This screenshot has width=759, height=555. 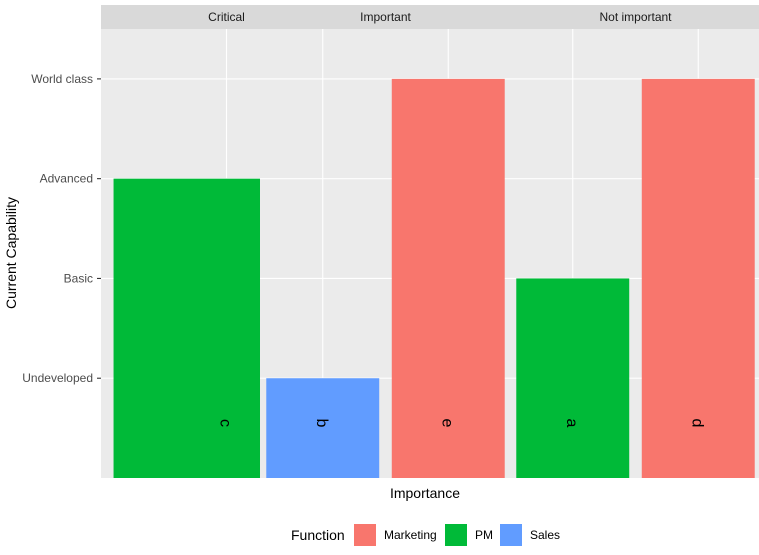 I want to click on bar-label-c: c, so click(x=225, y=423).